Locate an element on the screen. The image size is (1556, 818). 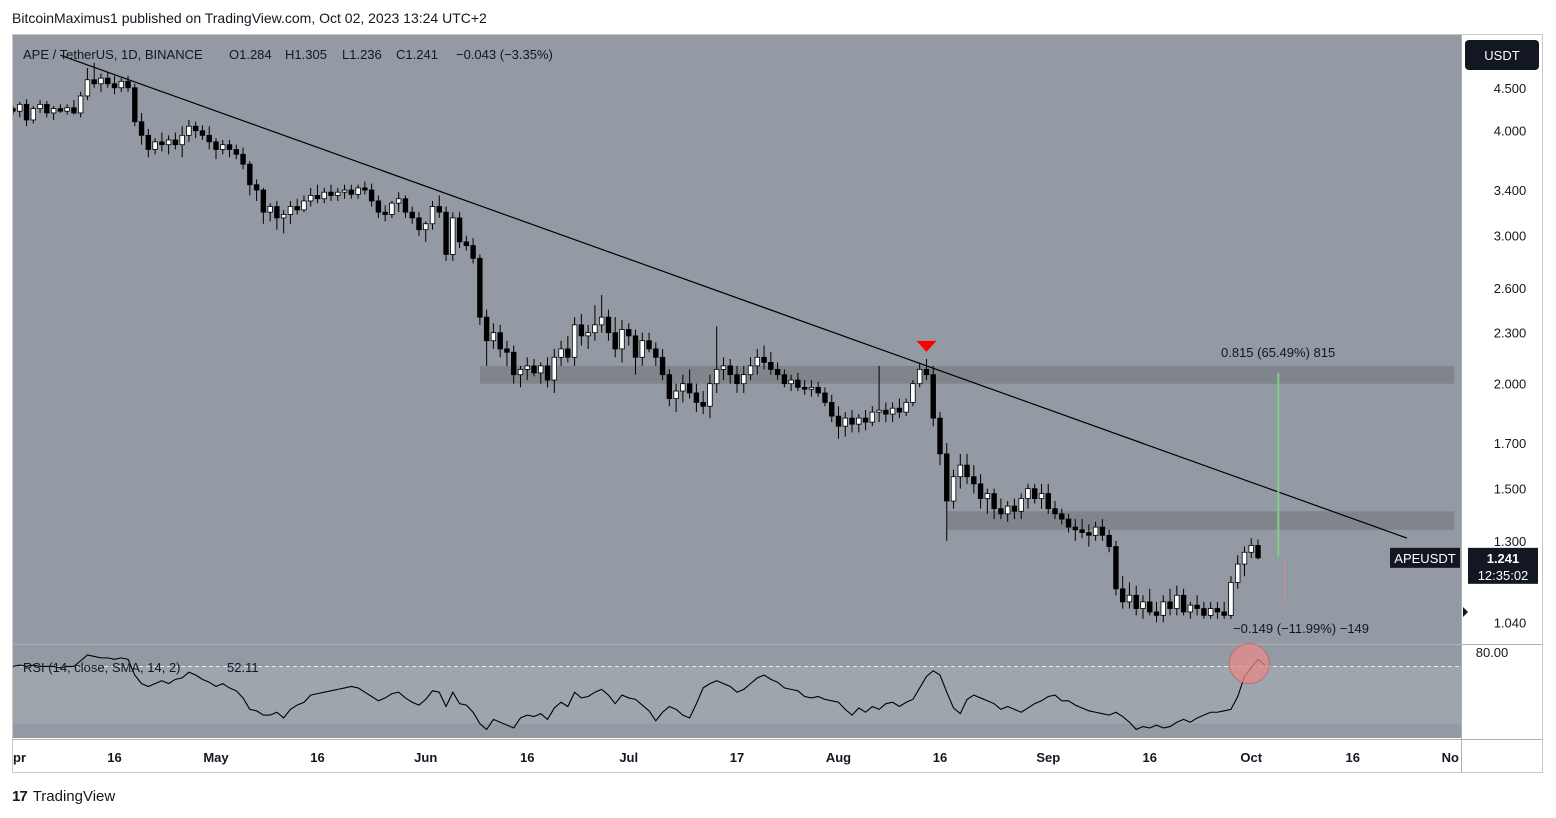
symbol-label: APEUSDT is located at coordinates (1424, 558).